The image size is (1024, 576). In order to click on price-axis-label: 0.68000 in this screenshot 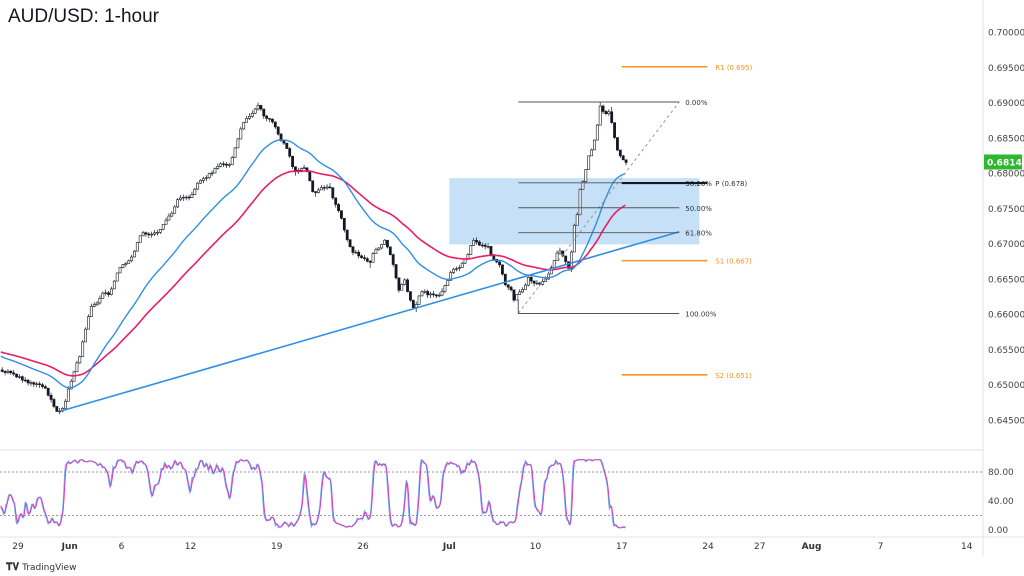, I will do `click(1006, 175)`.